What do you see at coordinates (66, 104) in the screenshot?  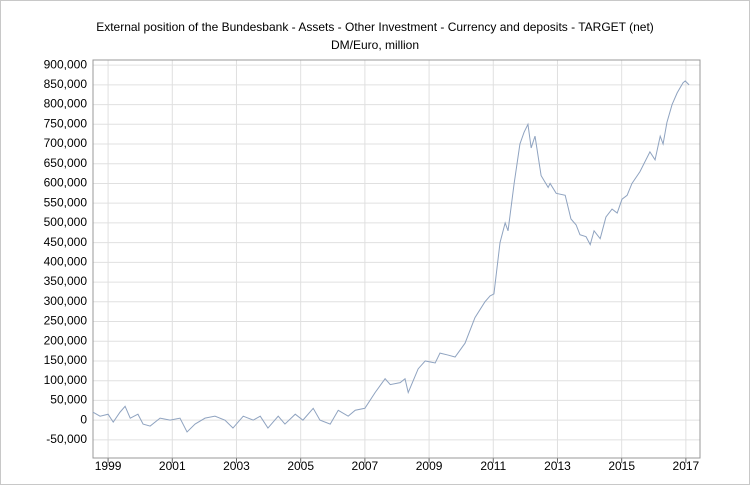 I see `y-tick-label: 800,000` at bounding box center [66, 104].